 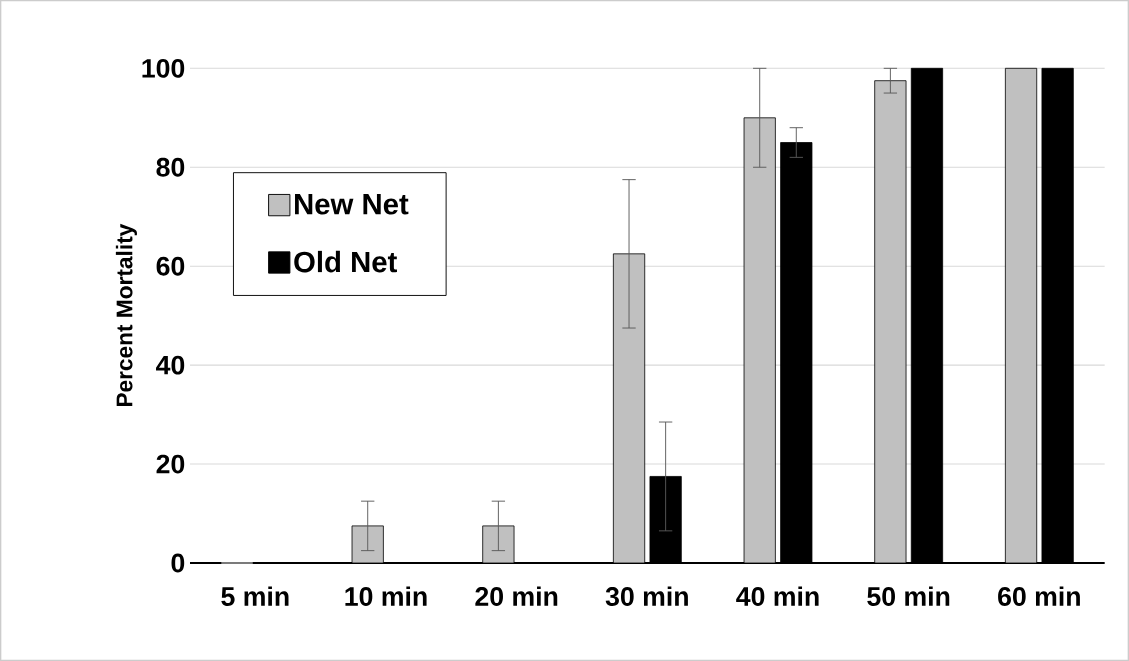 What do you see at coordinates (170, 464) in the screenshot?
I see `y-tick-label: 20` at bounding box center [170, 464].